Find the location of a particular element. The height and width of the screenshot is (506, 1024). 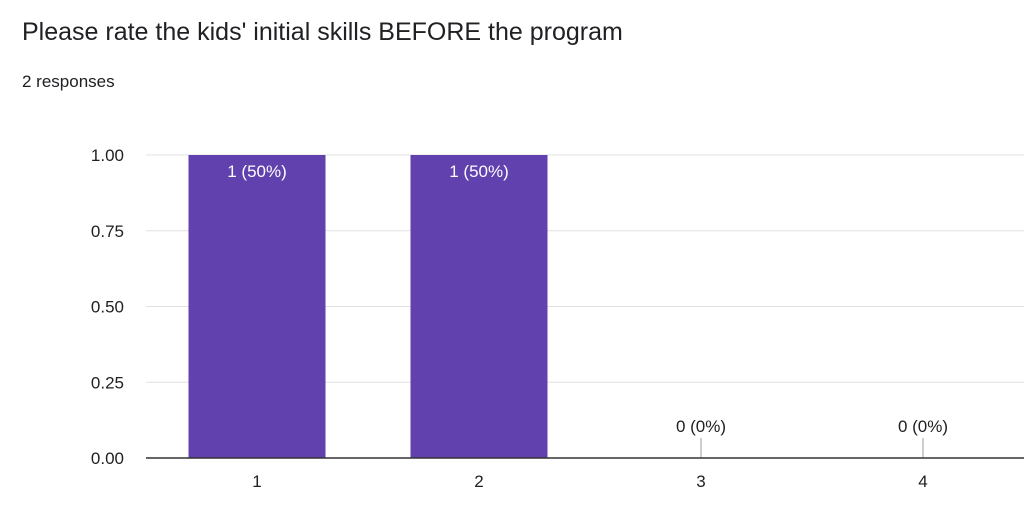

y-tick-label: 0.75 is located at coordinates (107, 231).